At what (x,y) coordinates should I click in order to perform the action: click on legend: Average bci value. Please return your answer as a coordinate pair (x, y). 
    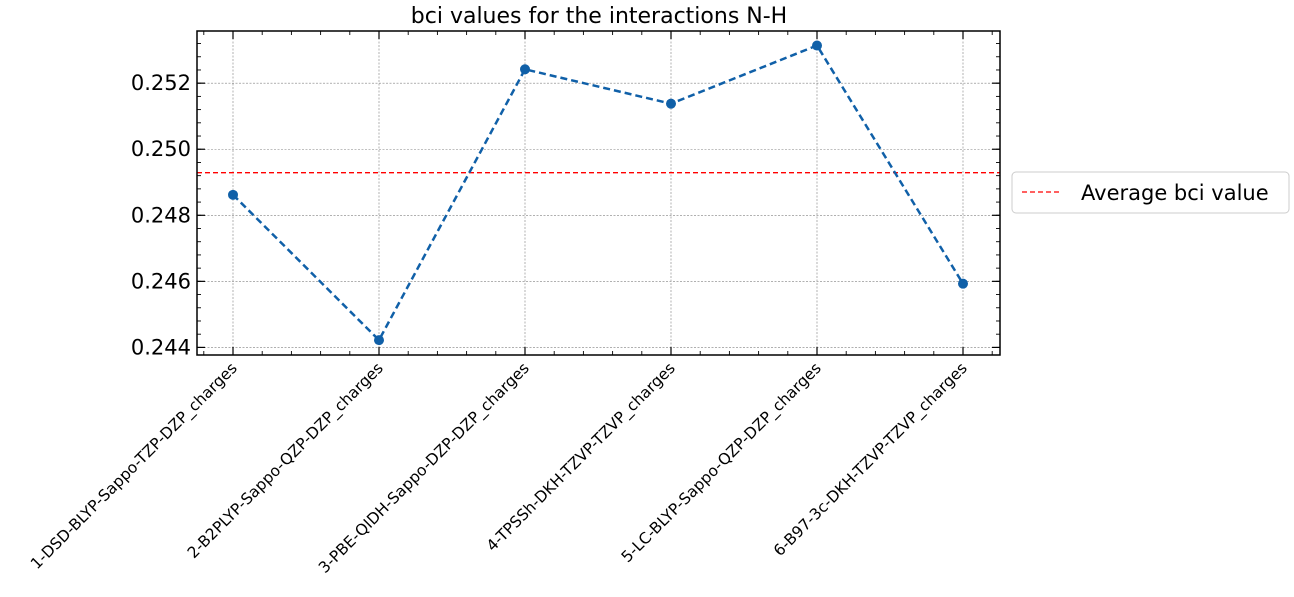
    Looking at the image, I should click on (1150, 192).